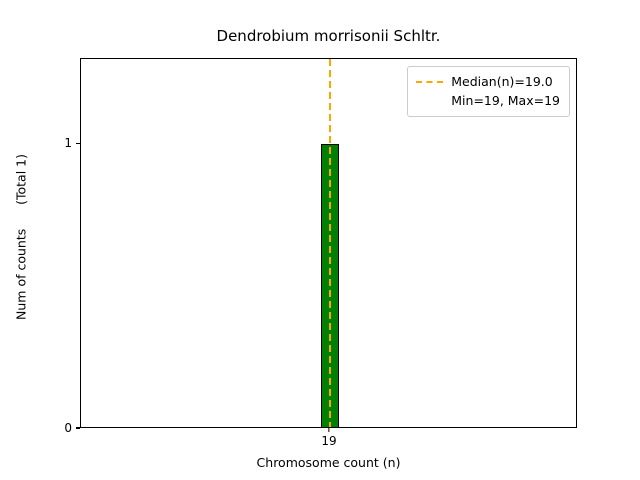  I want to click on x-axis: 19, so click(328, 440).